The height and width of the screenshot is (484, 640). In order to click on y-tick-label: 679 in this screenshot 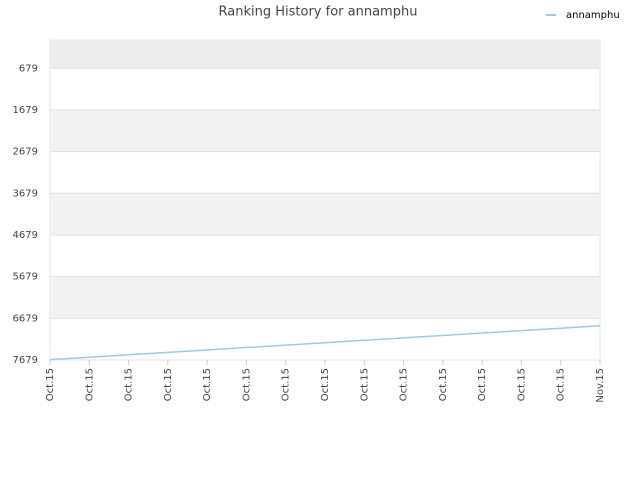, I will do `click(28, 68)`.